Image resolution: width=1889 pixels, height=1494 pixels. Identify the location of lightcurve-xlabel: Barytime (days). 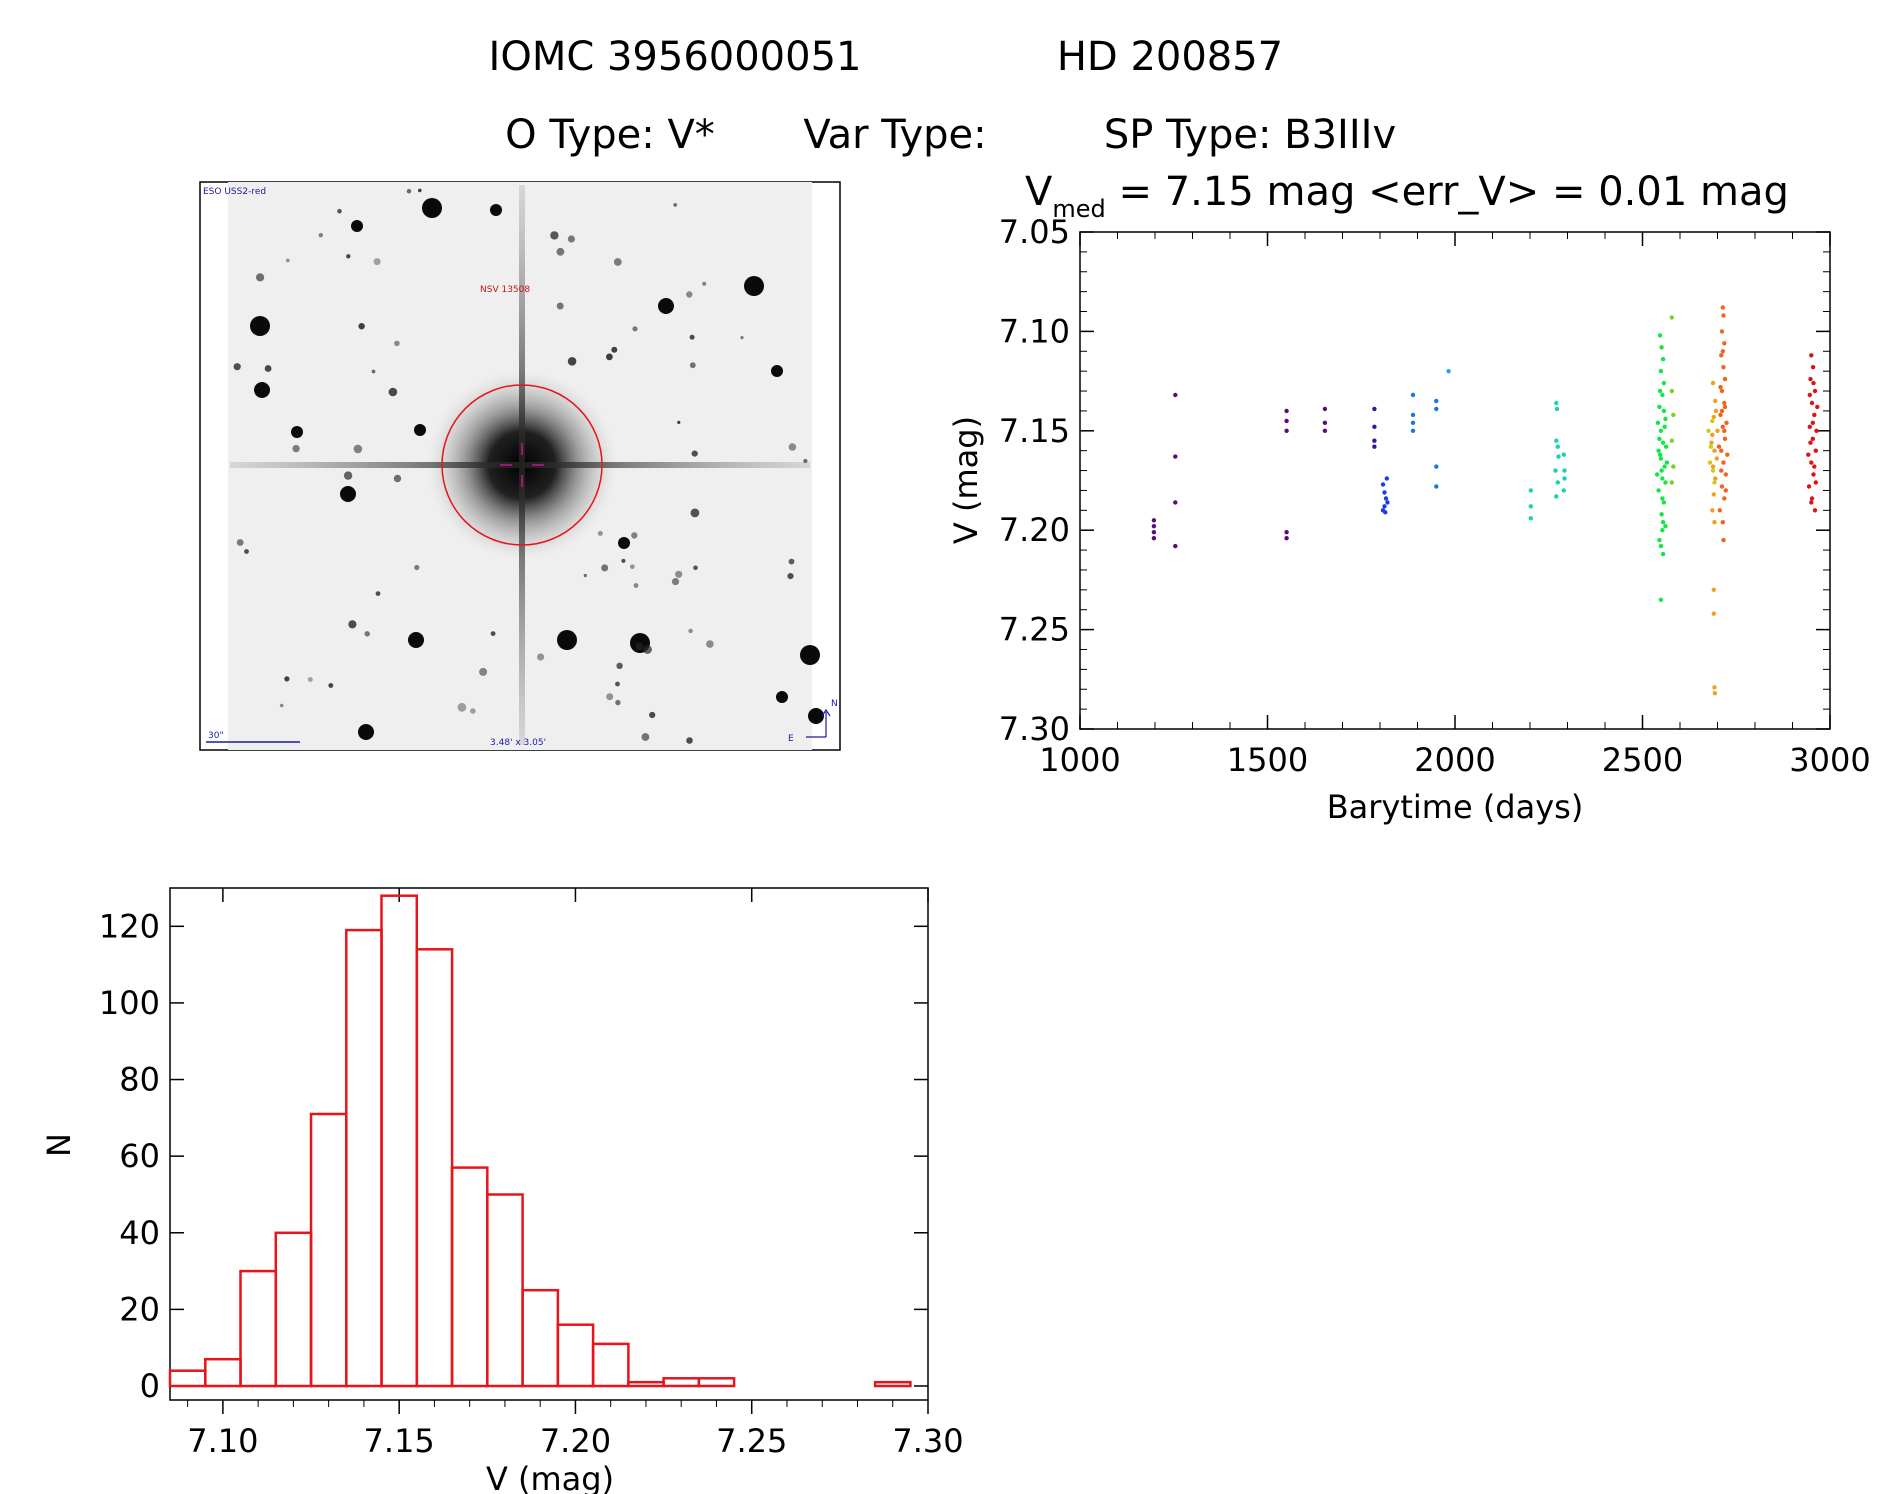
(1455, 807).